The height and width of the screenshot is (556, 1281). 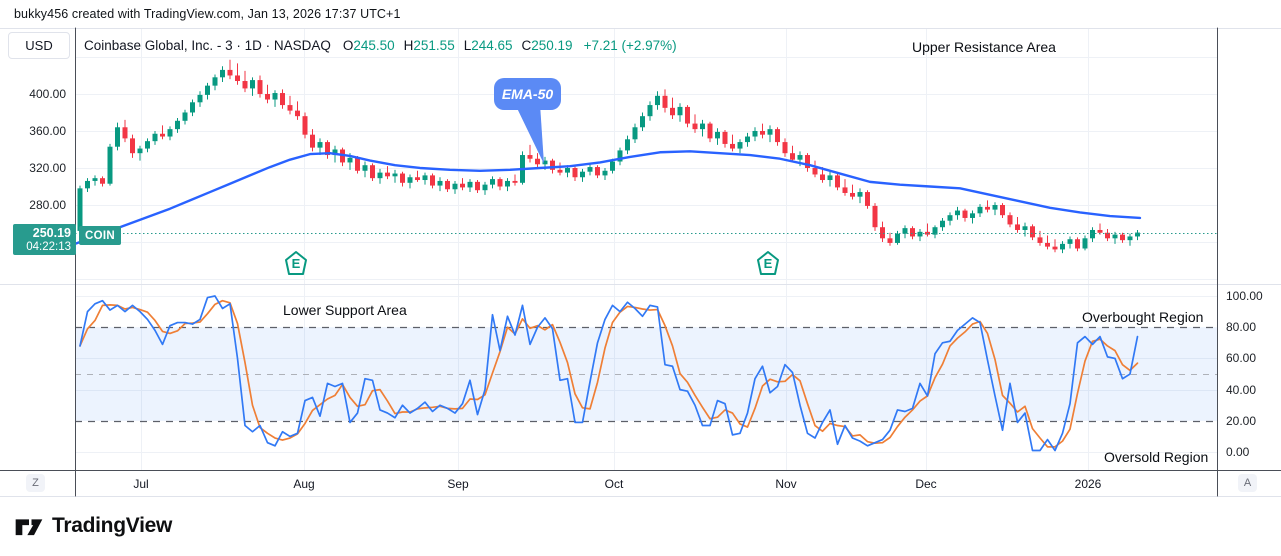 I want to click on price-change: +7.21 (+2.97%), so click(x=630, y=45).